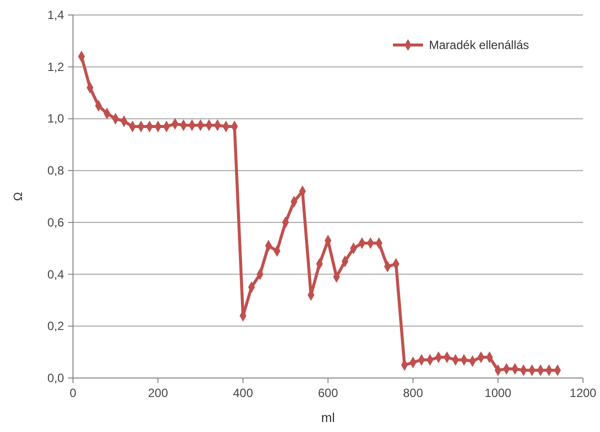  What do you see at coordinates (55, 326) in the screenshot?
I see `y-tick-label: 0,2` at bounding box center [55, 326].